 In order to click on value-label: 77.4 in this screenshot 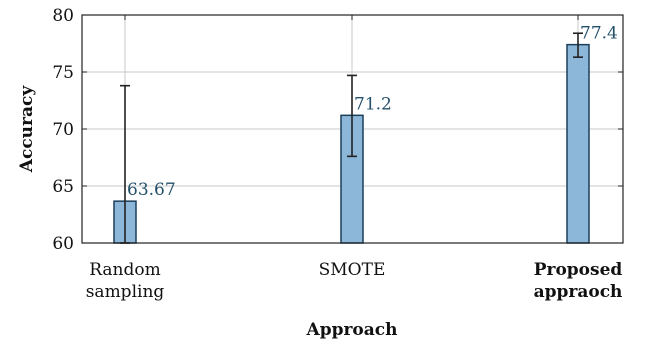, I will do `click(599, 34)`.